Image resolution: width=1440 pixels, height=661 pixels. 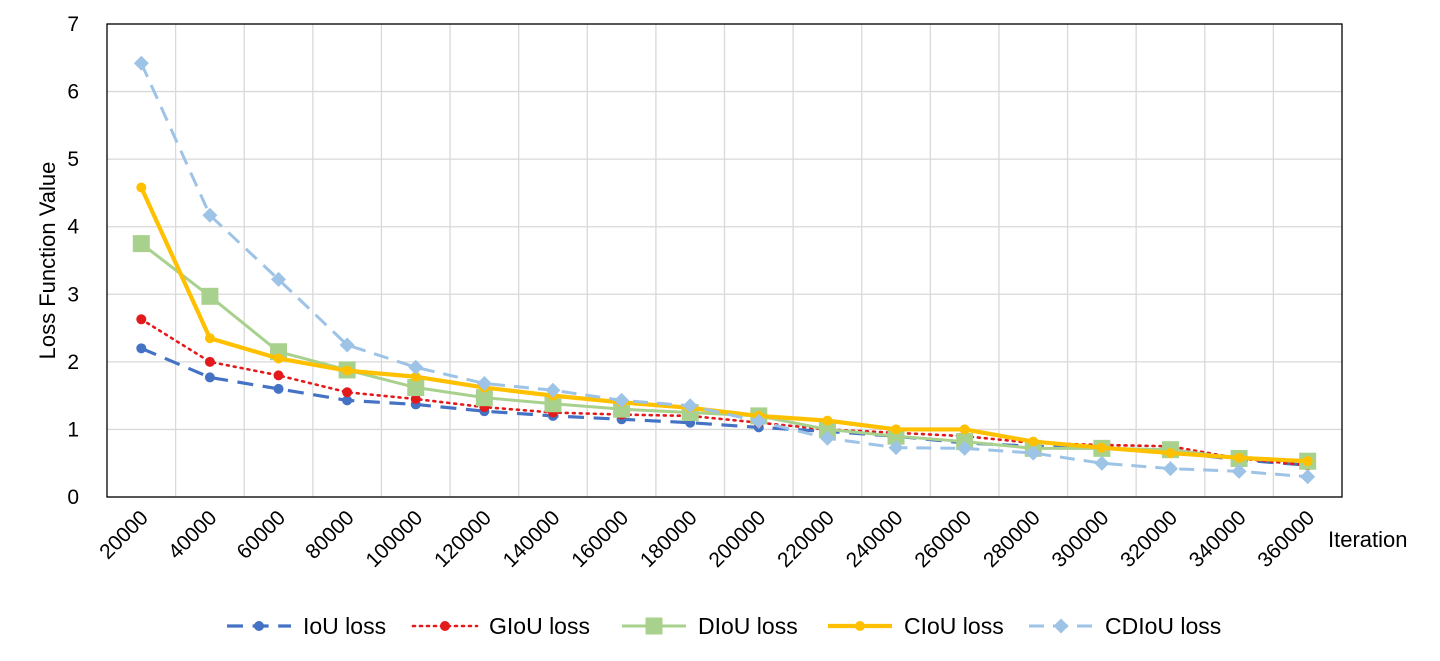 What do you see at coordinates (193, 535) in the screenshot?
I see `x-tick-label: 40000` at bounding box center [193, 535].